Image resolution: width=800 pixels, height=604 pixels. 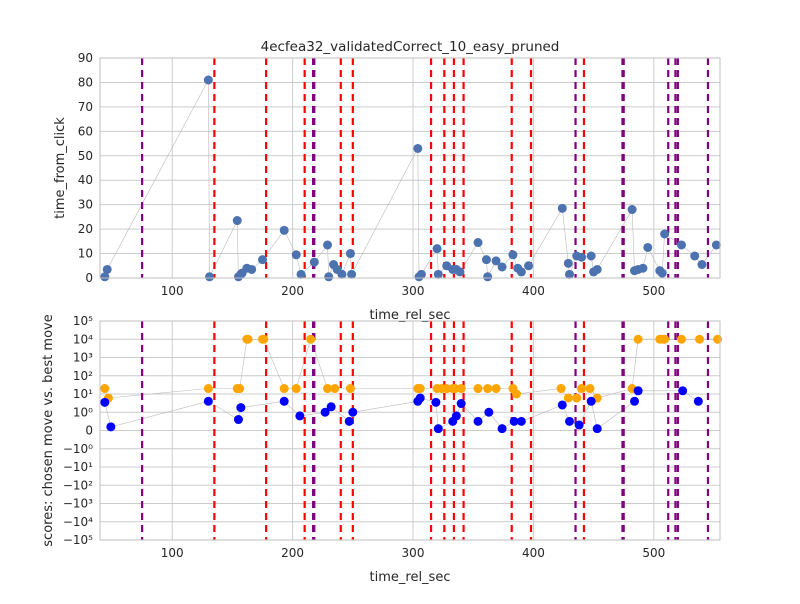 I want to click on x-tick-label: 300, so click(x=413, y=291).